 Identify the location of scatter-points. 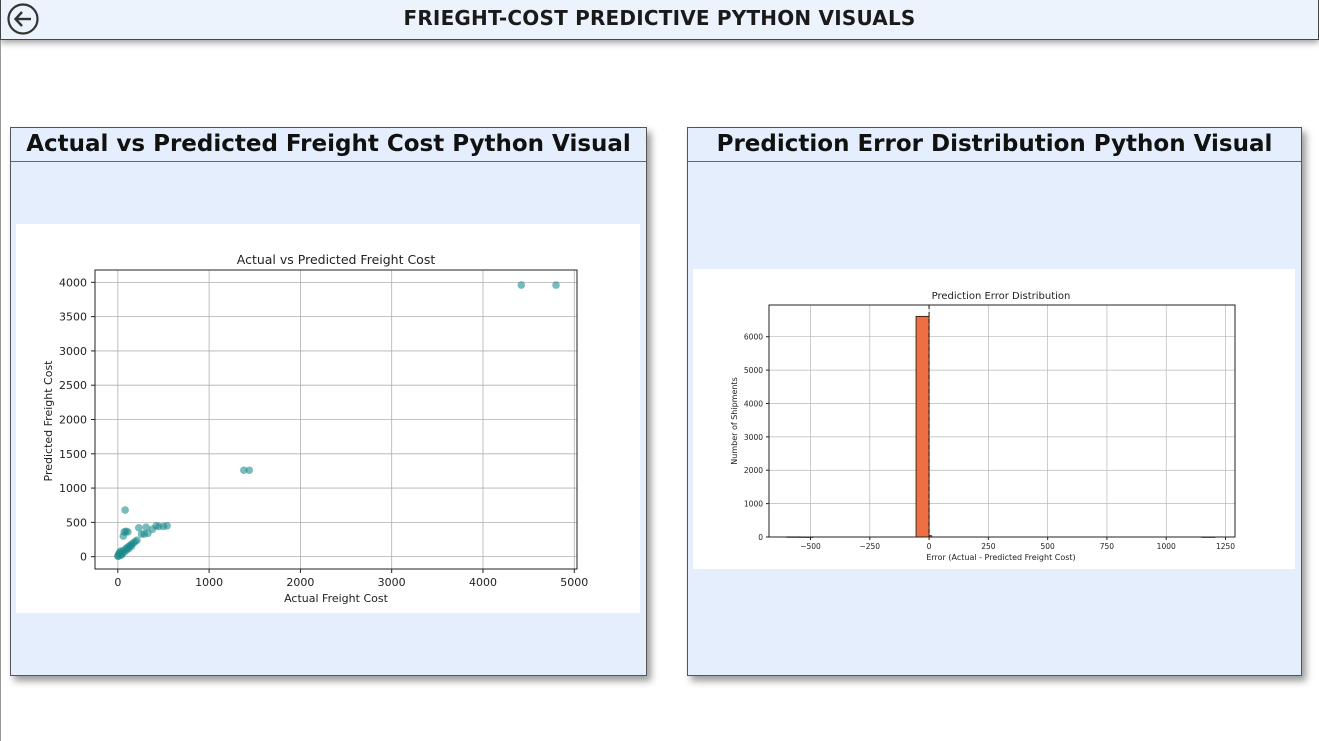
(337, 421).